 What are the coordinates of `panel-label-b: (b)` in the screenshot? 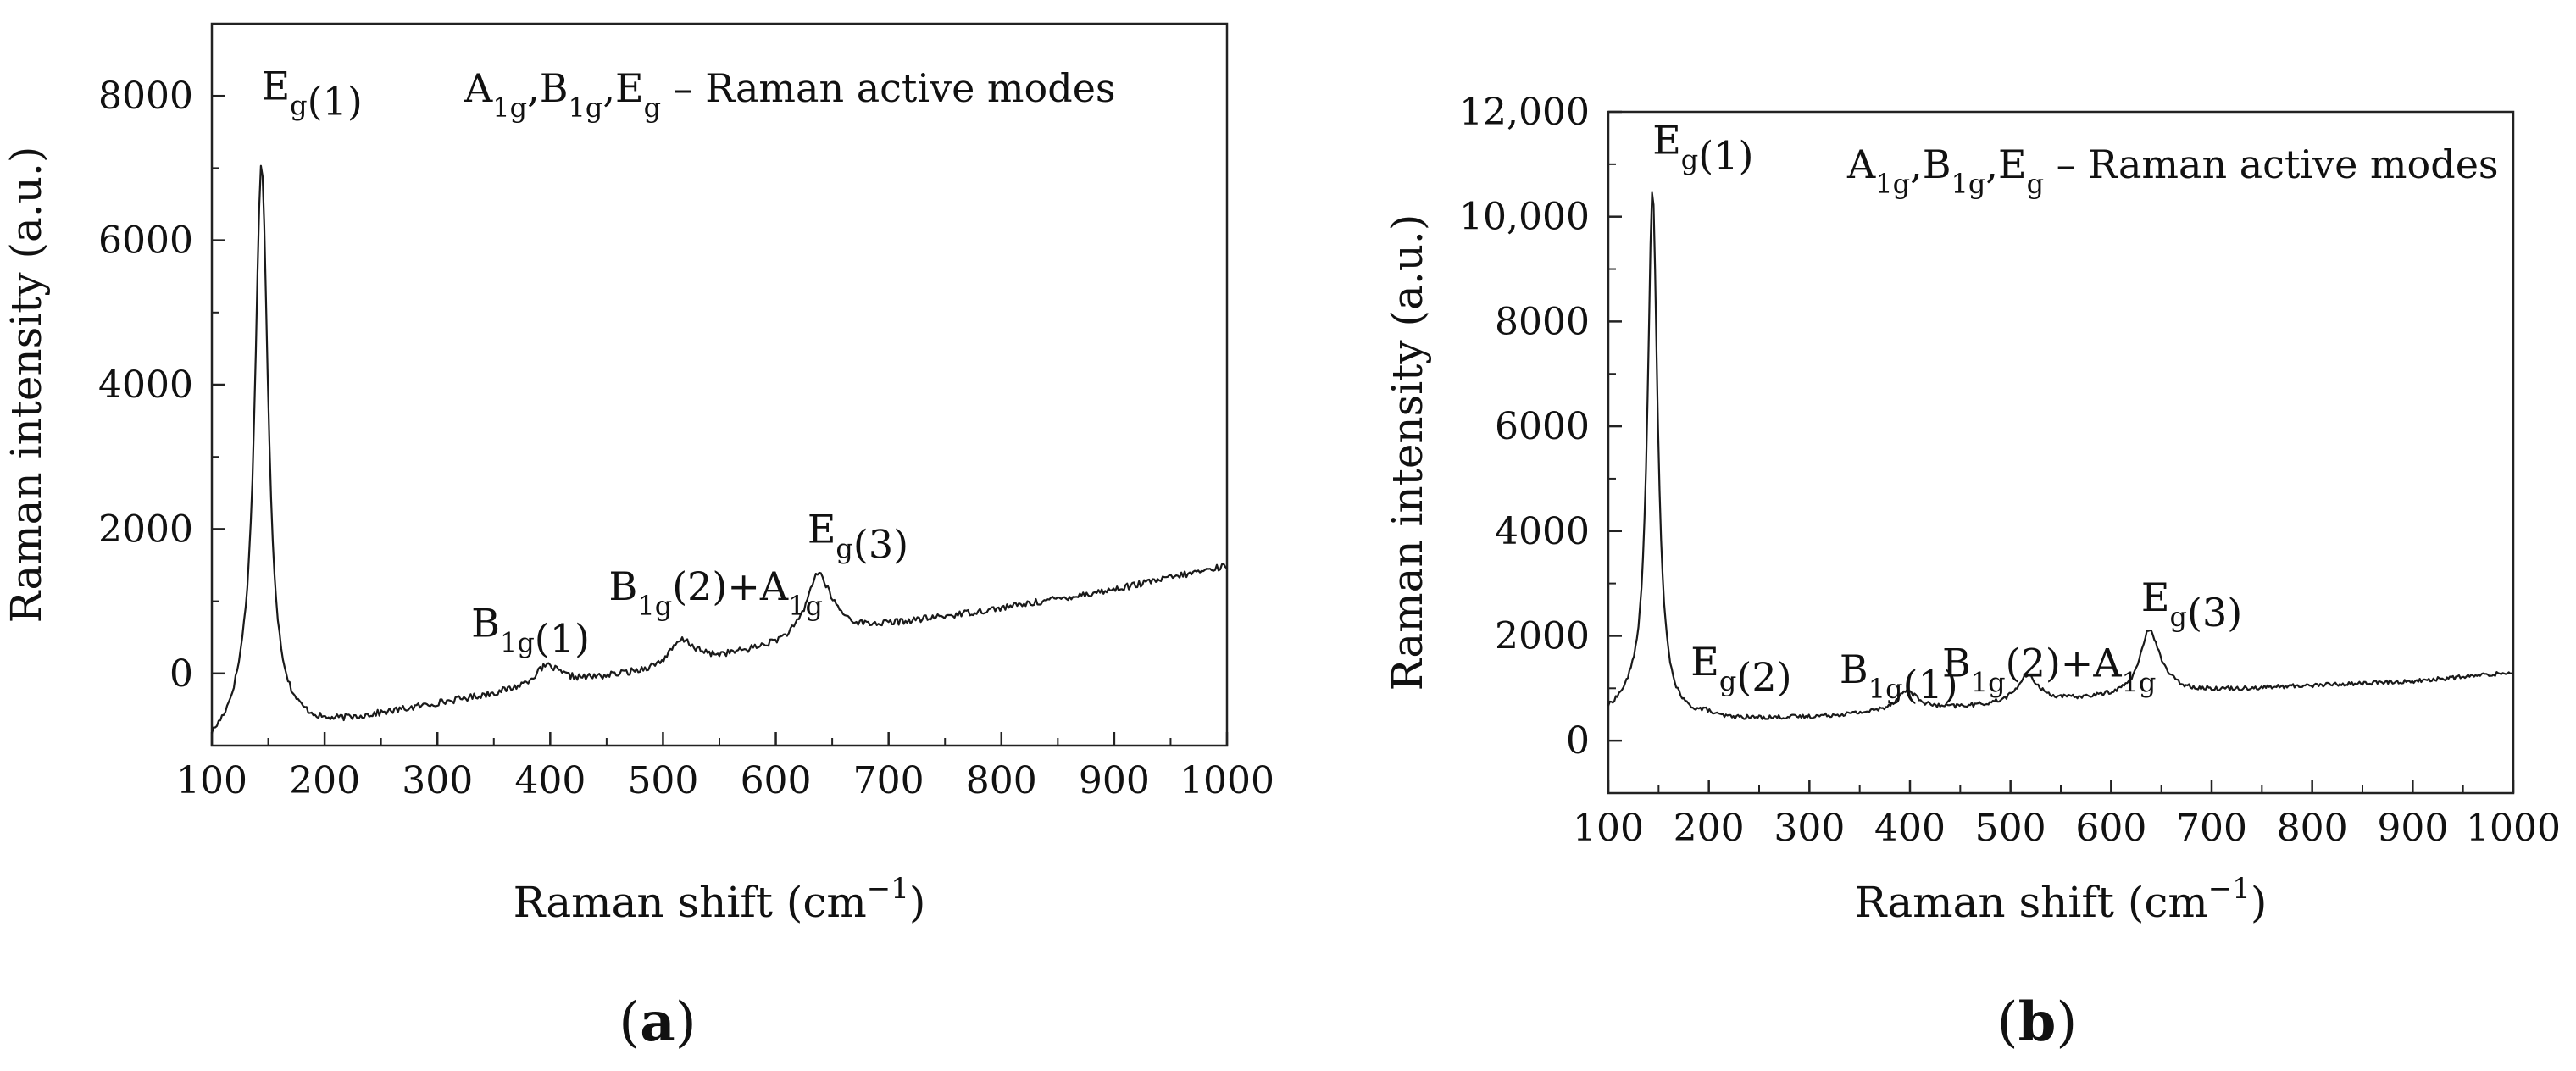 It's located at (2037, 1022).